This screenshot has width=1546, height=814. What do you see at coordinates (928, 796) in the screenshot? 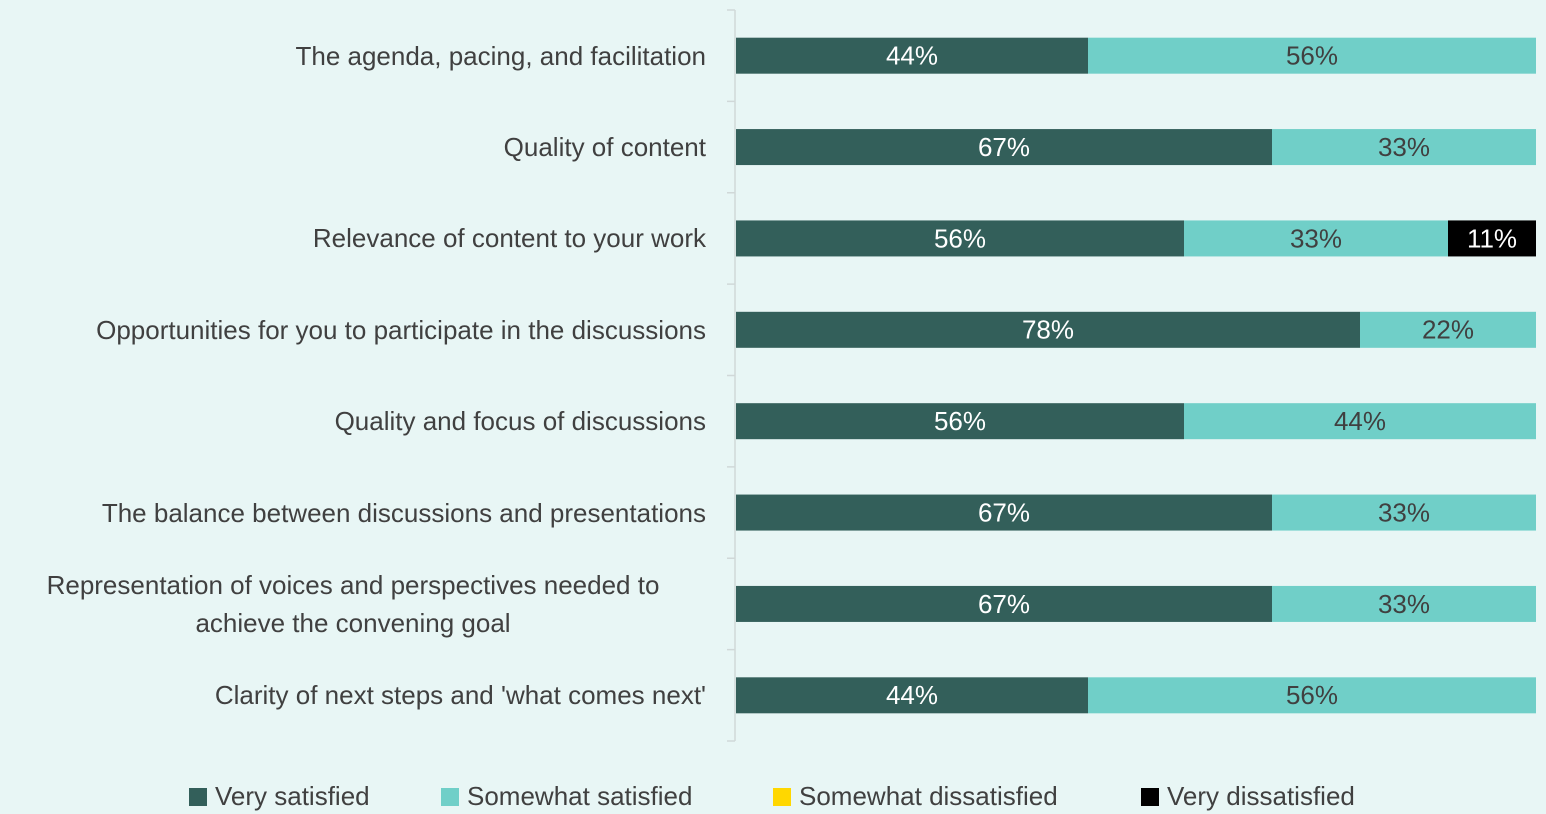
I see `legend-label: Somewhat dissatisfied` at bounding box center [928, 796].